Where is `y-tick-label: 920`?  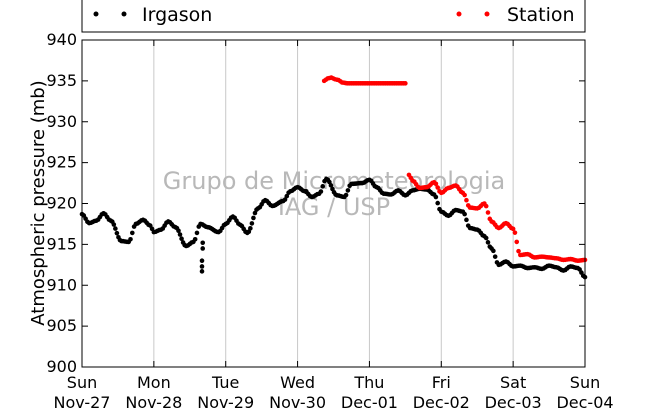 y-tick-label: 920 is located at coordinates (61, 203).